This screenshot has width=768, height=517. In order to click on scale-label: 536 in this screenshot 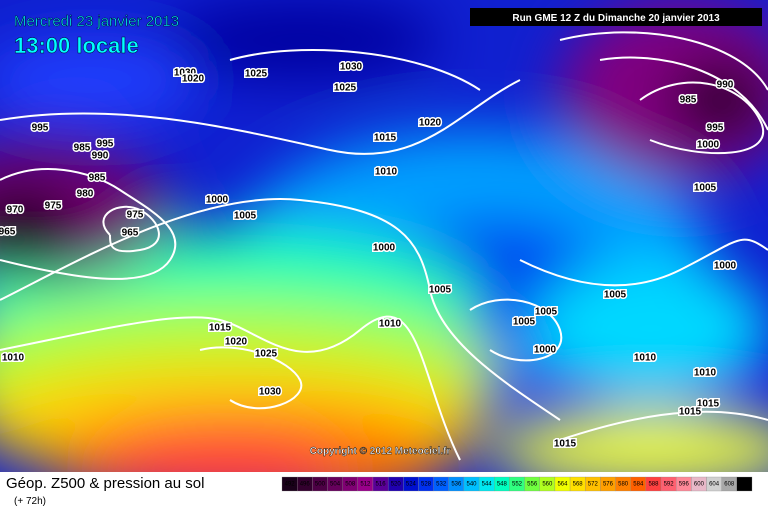, I will do `click(456, 485)`.